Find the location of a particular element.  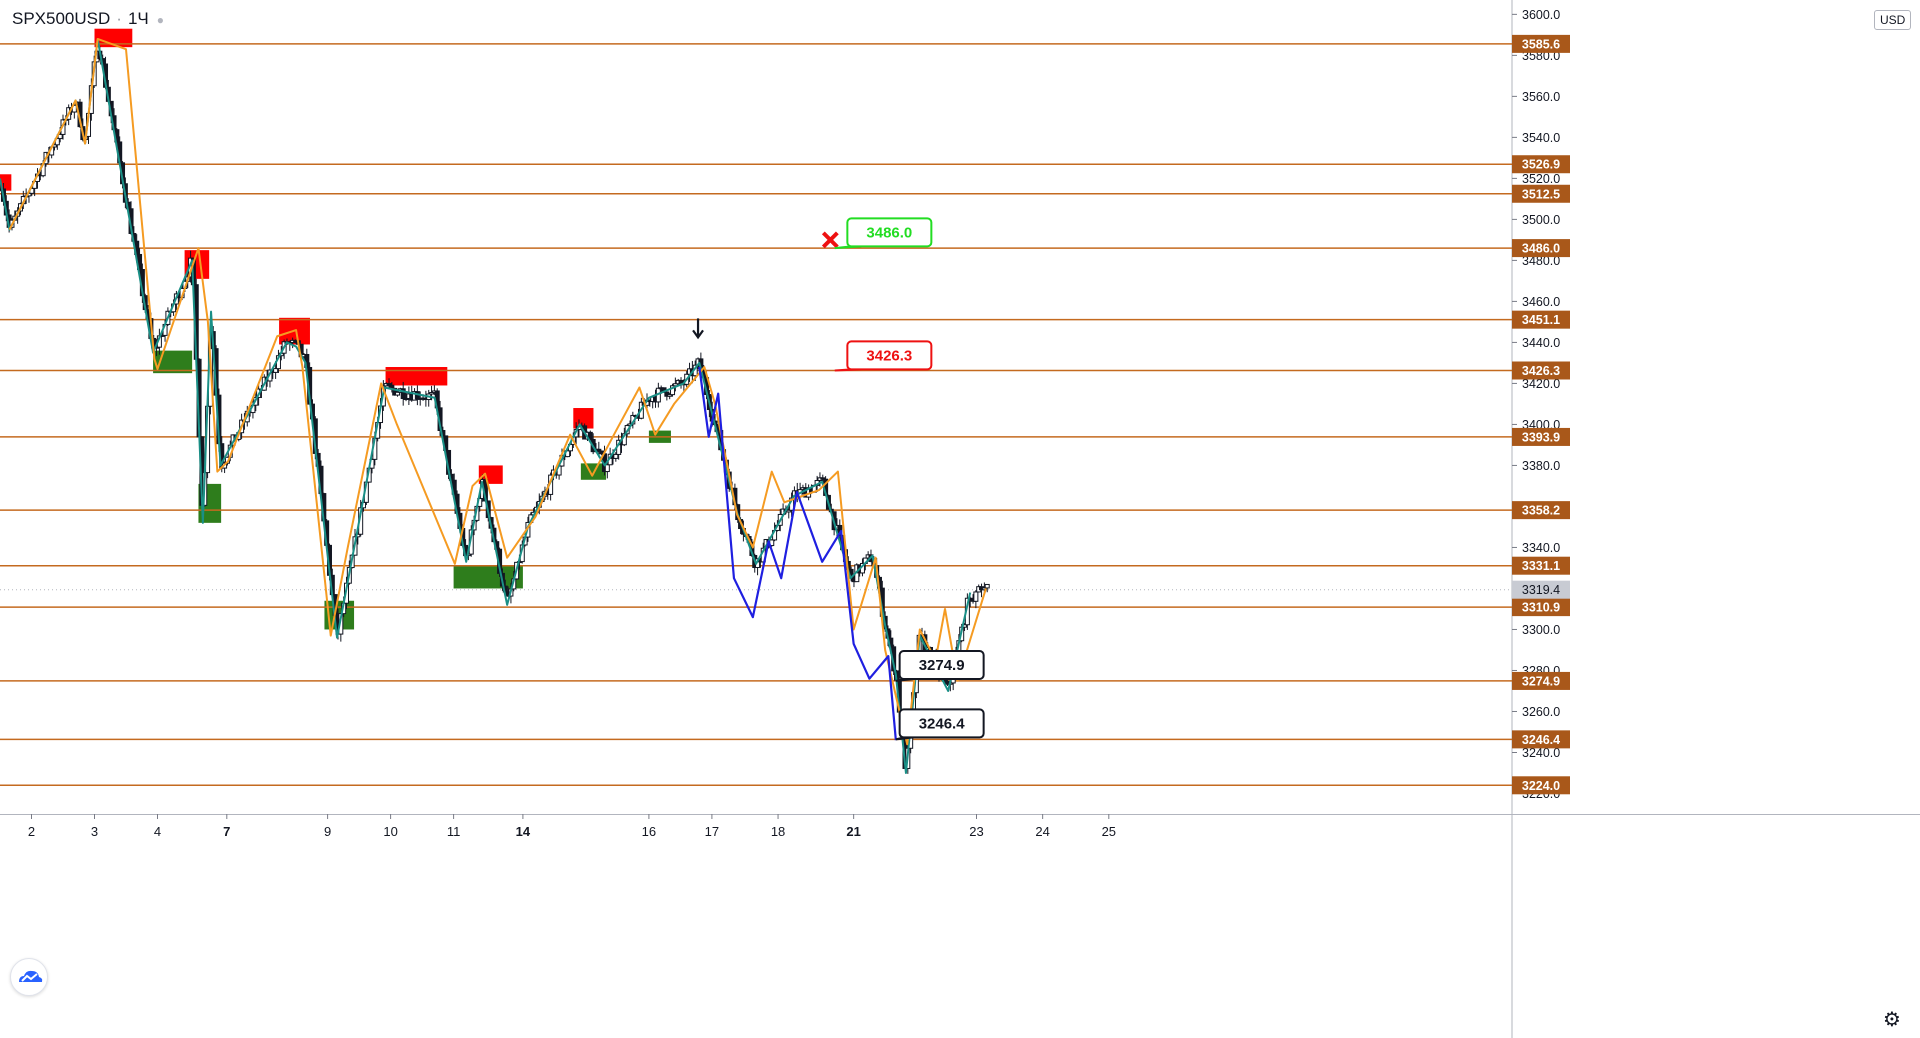

callout-label: 3246.4 is located at coordinates (942, 723).